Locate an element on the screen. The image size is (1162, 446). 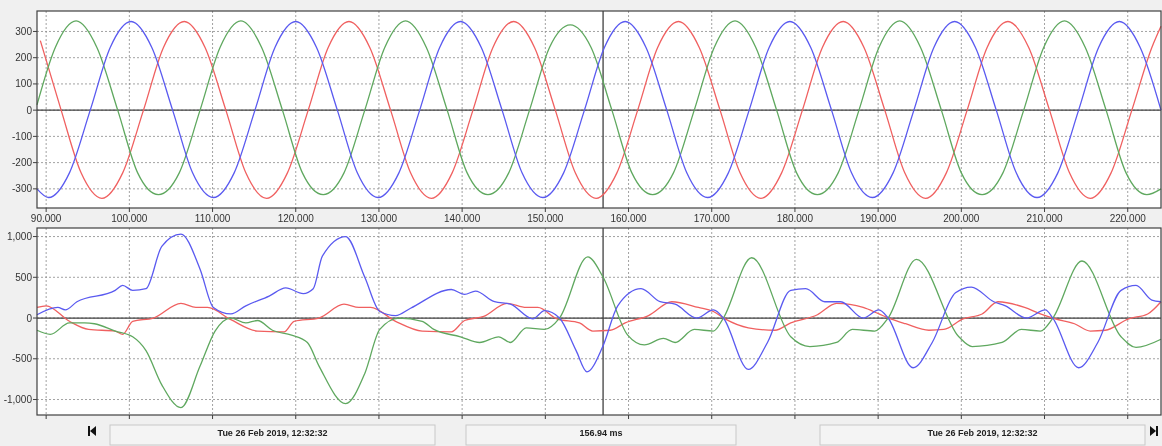
y-tick-label: 500 is located at coordinates (24, 277).